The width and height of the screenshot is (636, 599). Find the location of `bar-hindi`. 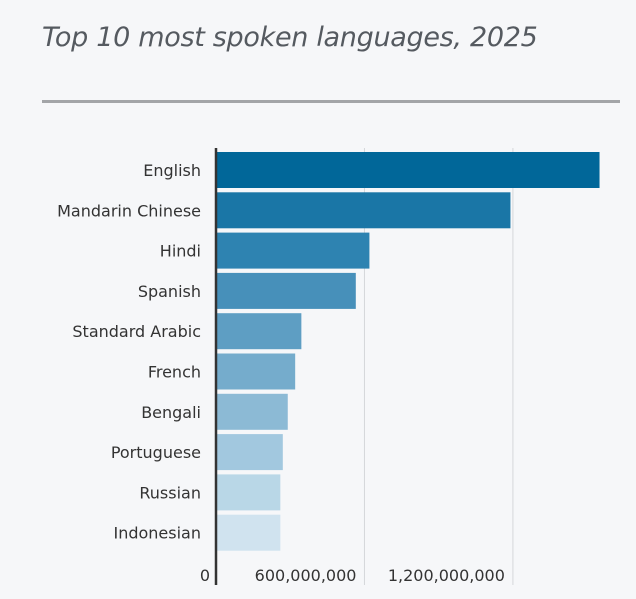

bar-hindi is located at coordinates (293, 250).